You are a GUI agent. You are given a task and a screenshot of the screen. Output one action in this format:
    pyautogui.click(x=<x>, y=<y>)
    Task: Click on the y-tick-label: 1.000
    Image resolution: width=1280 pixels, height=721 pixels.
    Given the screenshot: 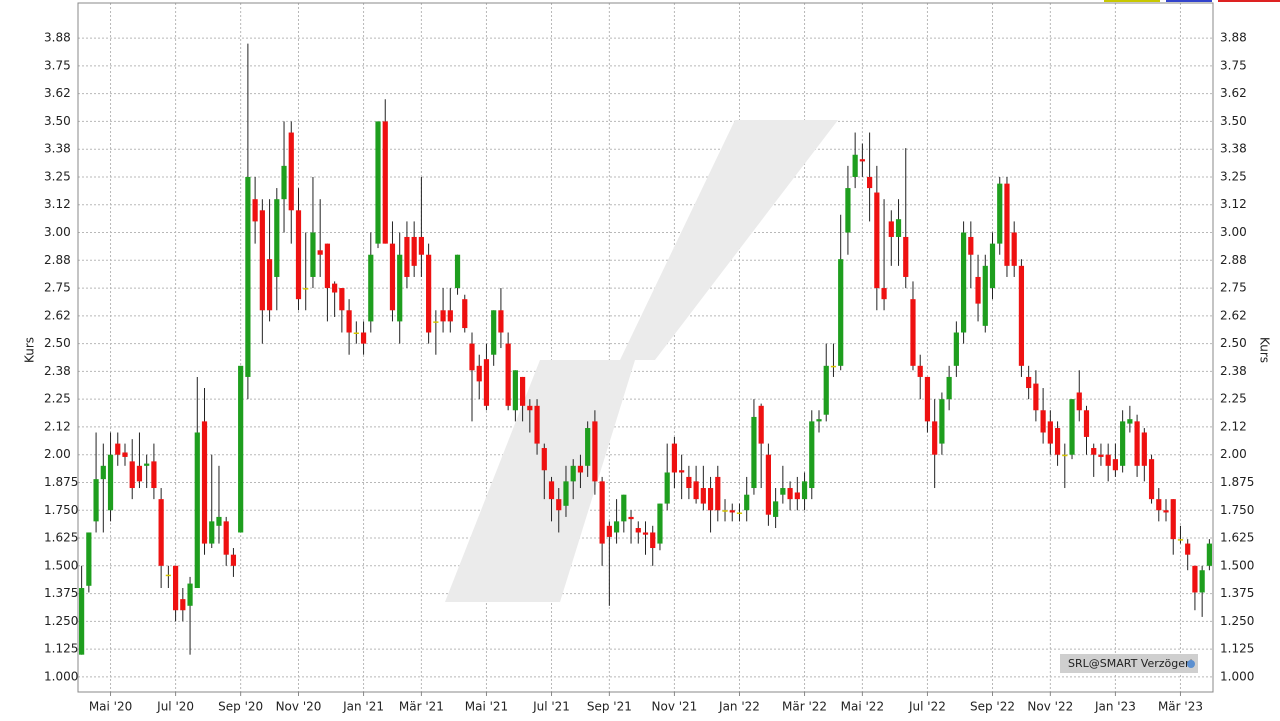 What is the action you would take?
    pyautogui.click(x=61, y=676)
    